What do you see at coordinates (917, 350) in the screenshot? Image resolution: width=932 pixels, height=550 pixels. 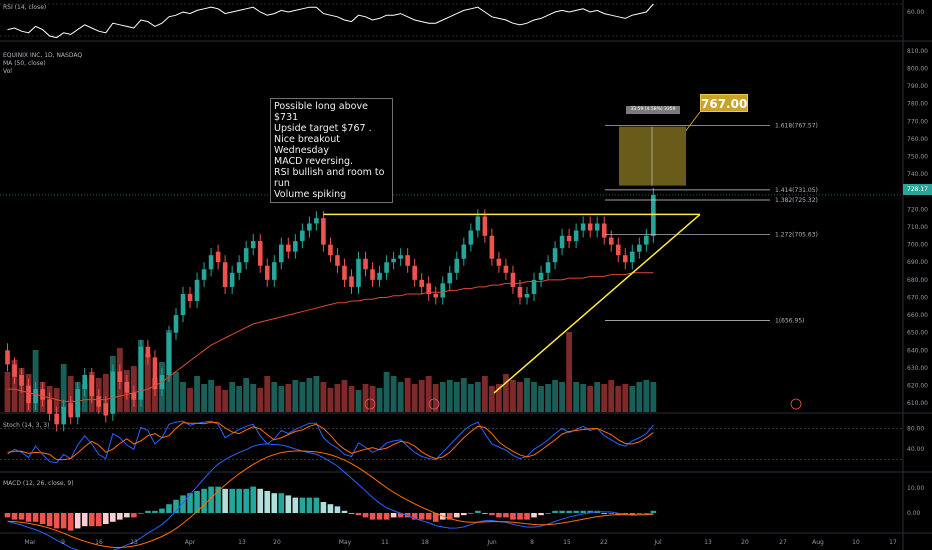 I see `price-tick-label-17: 640.00` at bounding box center [917, 350].